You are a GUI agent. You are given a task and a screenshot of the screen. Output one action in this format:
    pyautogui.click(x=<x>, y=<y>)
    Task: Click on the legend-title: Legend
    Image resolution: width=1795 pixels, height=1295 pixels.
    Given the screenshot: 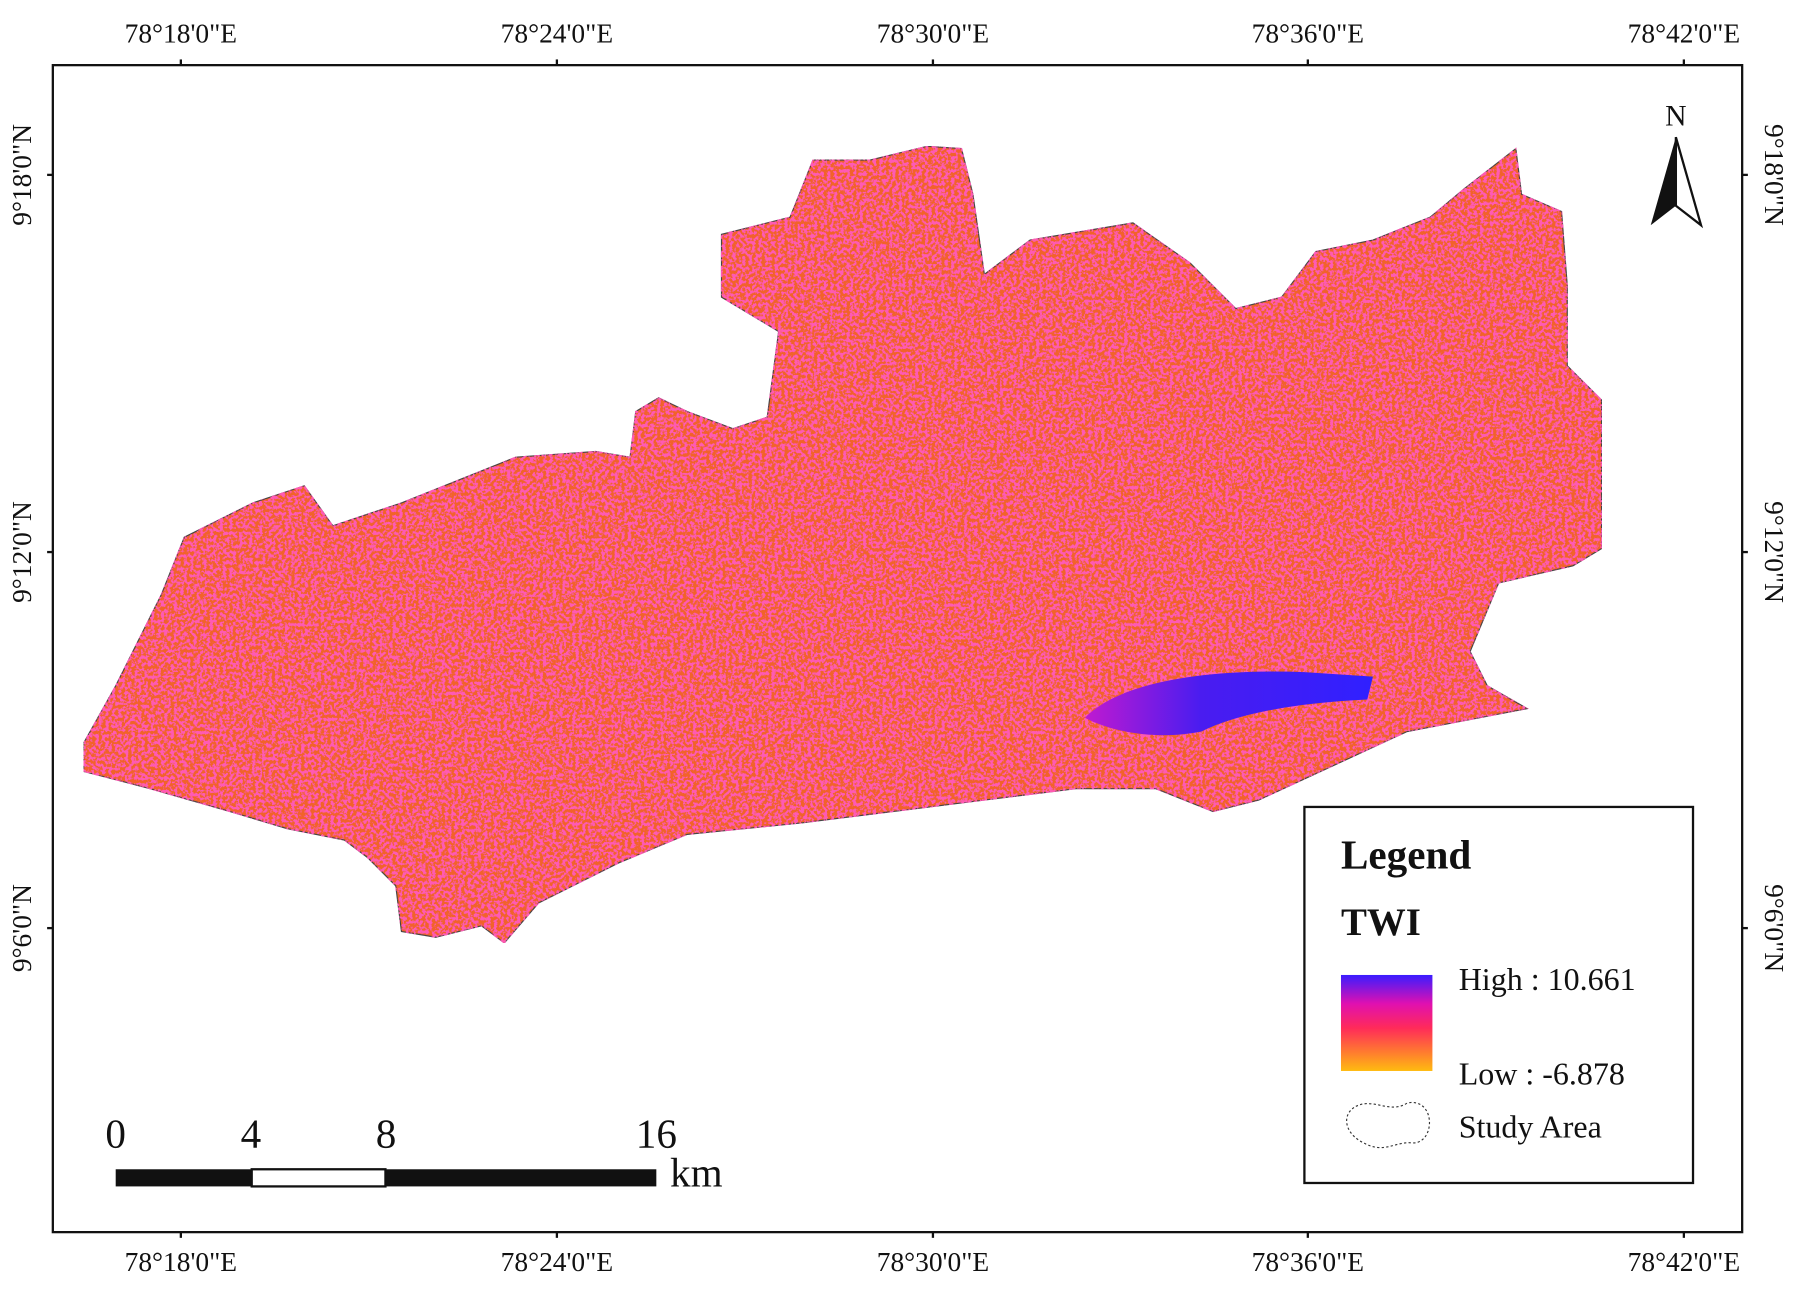 What is the action you would take?
    pyautogui.click(x=1406, y=855)
    